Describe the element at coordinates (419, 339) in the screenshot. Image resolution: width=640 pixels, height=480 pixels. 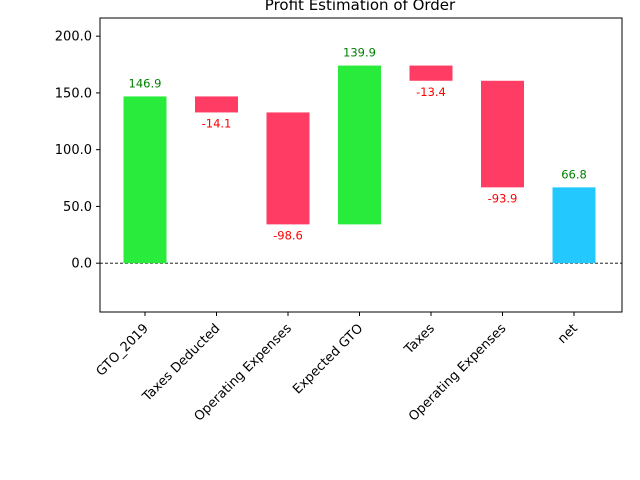
I see `x-tick-label: Taxes` at that location.